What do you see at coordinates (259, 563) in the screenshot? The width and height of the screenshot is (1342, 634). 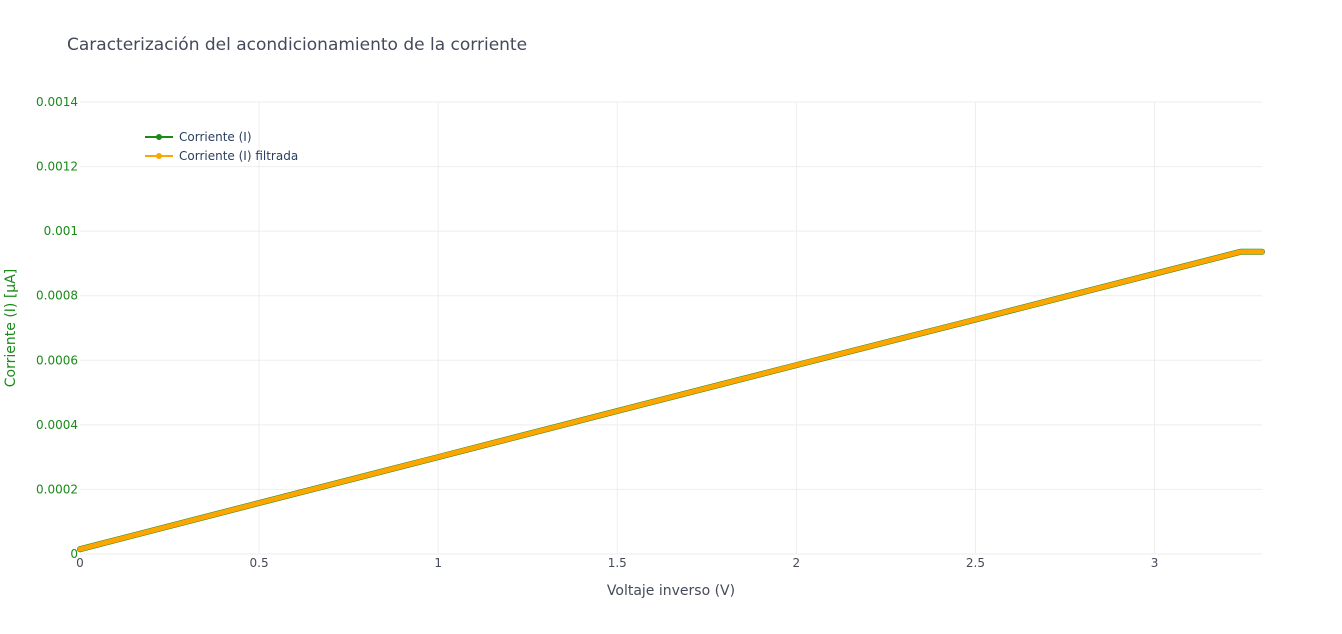 I see `x-tick-label: 0.5` at bounding box center [259, 563].